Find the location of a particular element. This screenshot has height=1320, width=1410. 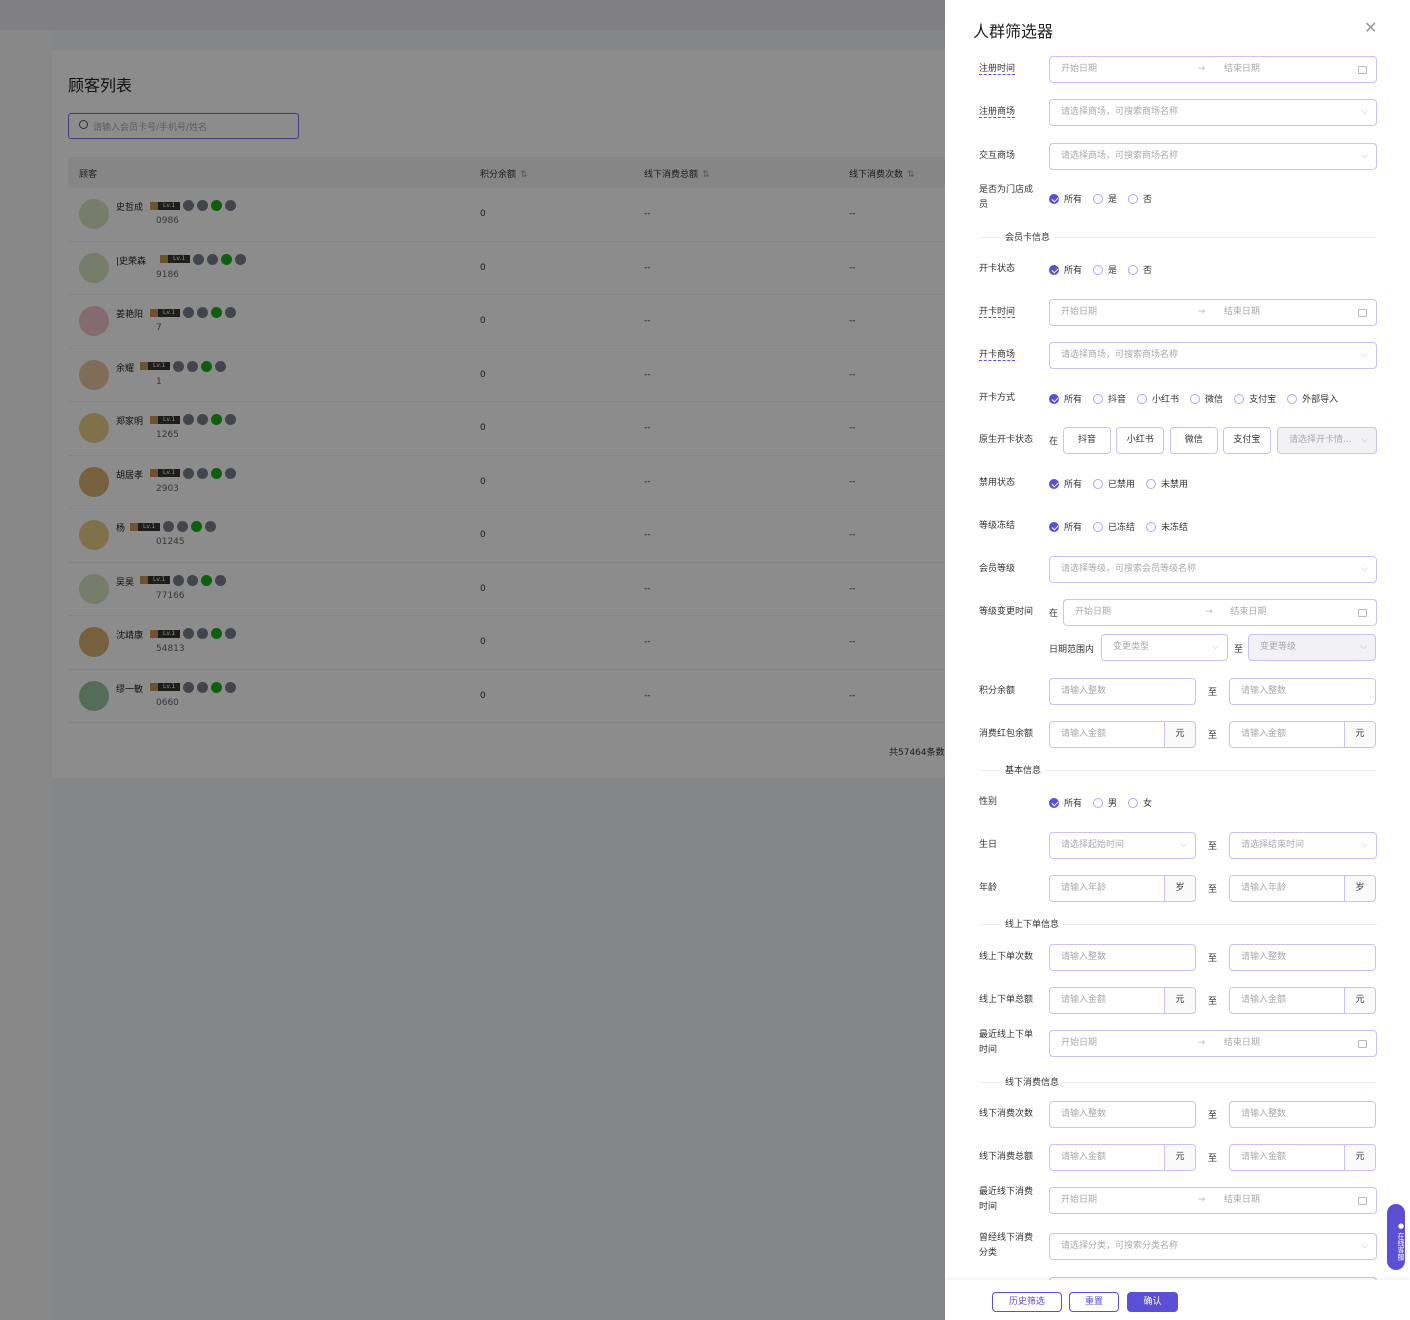

radio-option: 女 is located at coordinates (1140, 802).